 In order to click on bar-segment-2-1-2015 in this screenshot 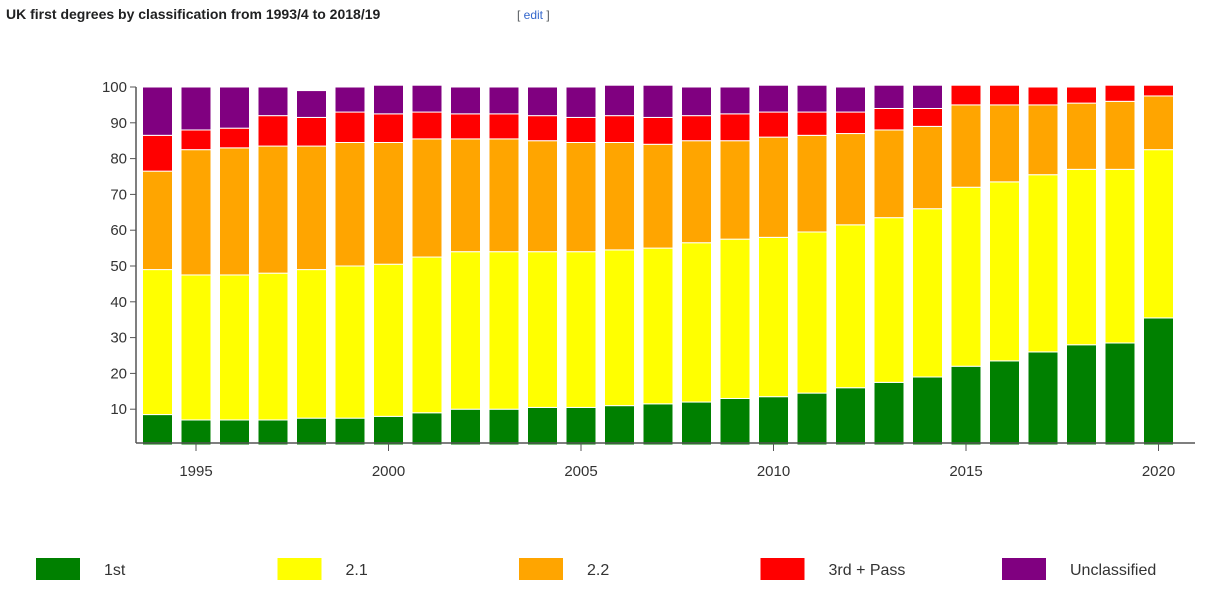, I will do `click(966, 276)`.